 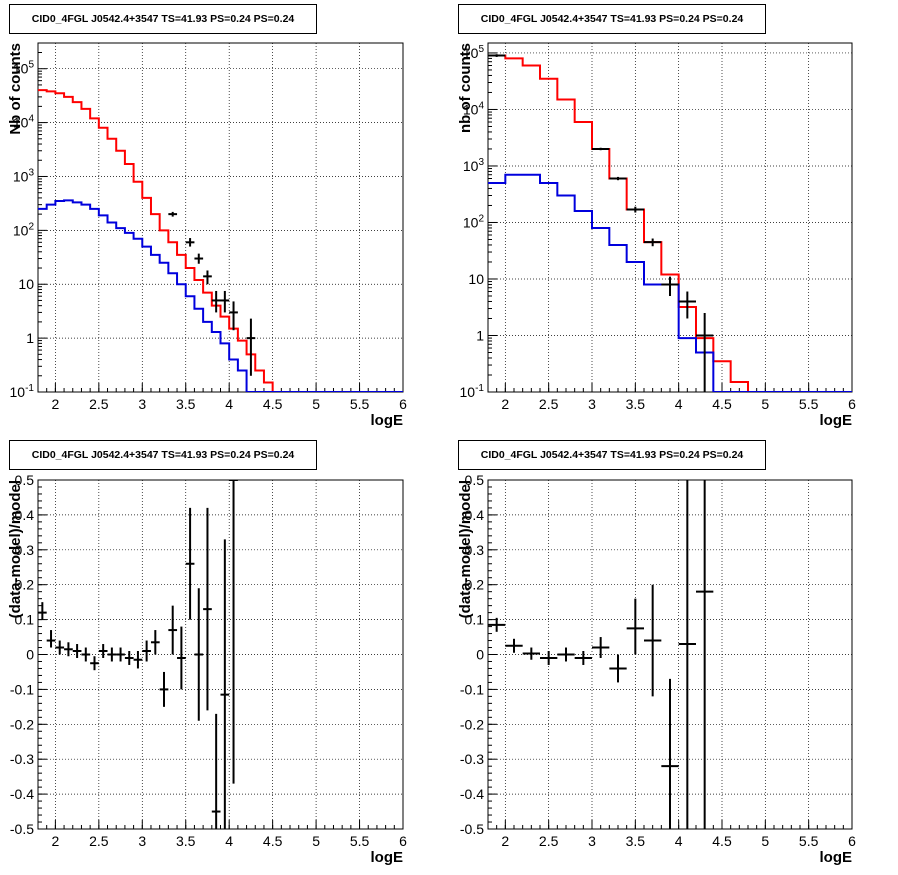 I want to click on y-tick-label: 0.5, so click(x=475, y=480).